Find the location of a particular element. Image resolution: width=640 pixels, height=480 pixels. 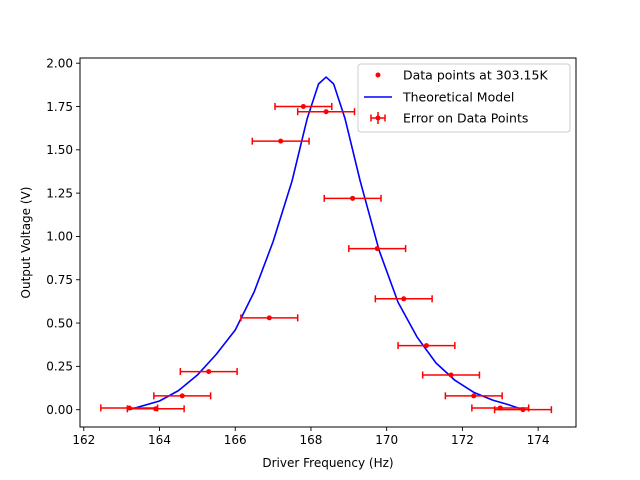

y-tick-label: 1.00 is located at coordinates (59, 237).